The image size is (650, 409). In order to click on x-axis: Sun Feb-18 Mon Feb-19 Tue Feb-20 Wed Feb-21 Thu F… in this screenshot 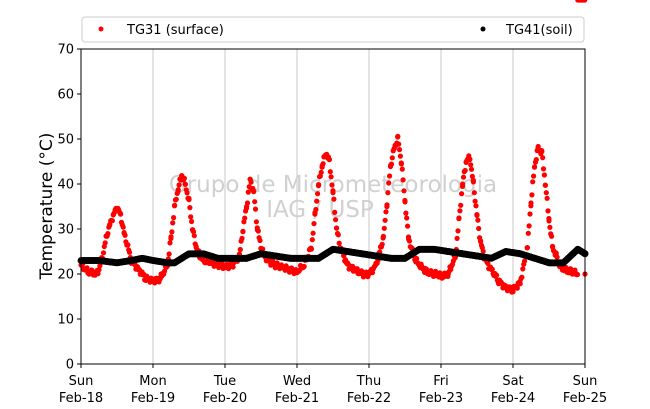, I will do `click(333, 385)`.